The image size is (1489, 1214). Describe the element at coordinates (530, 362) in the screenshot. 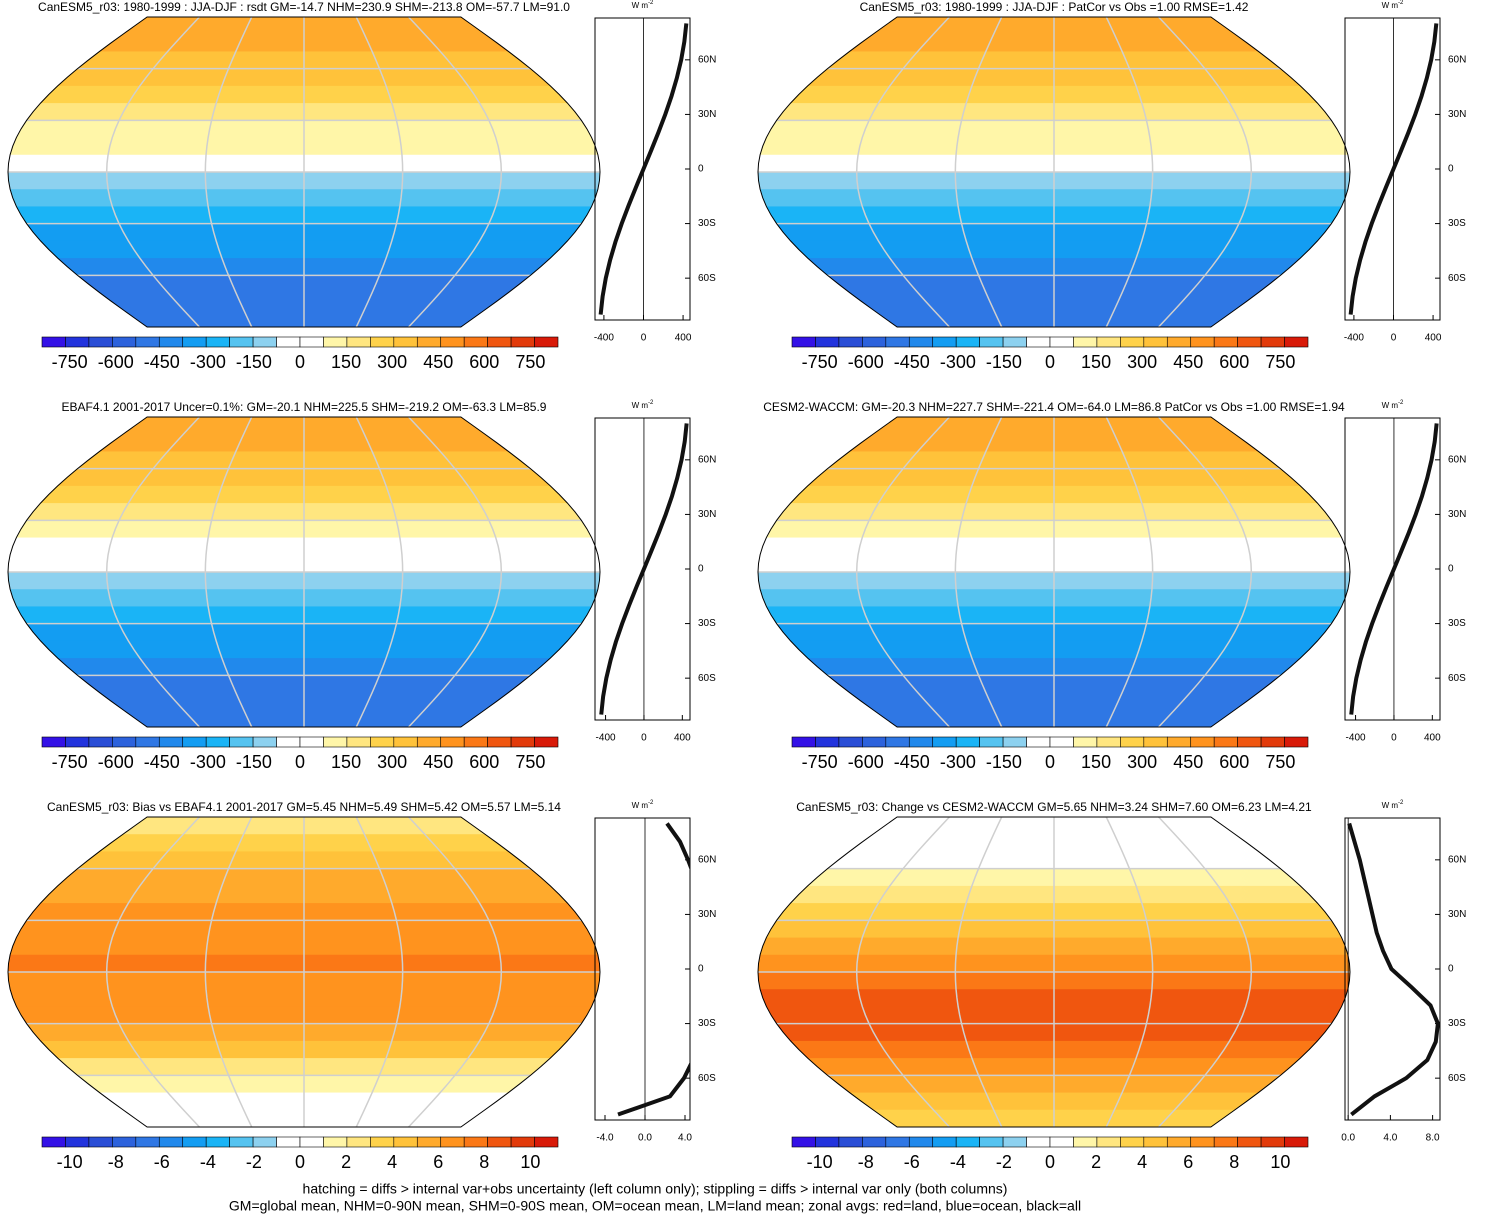

I see `colorbar-label: 750` at that location.